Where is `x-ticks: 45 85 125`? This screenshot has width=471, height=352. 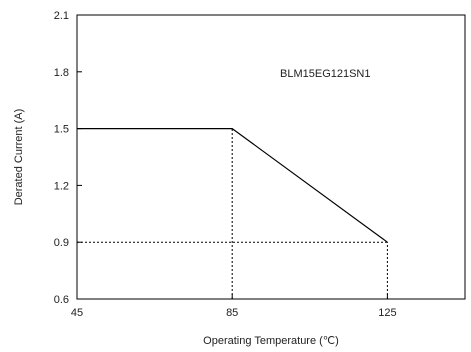
x-ticks: 45 85 125 is located at coordinates (234, 306).